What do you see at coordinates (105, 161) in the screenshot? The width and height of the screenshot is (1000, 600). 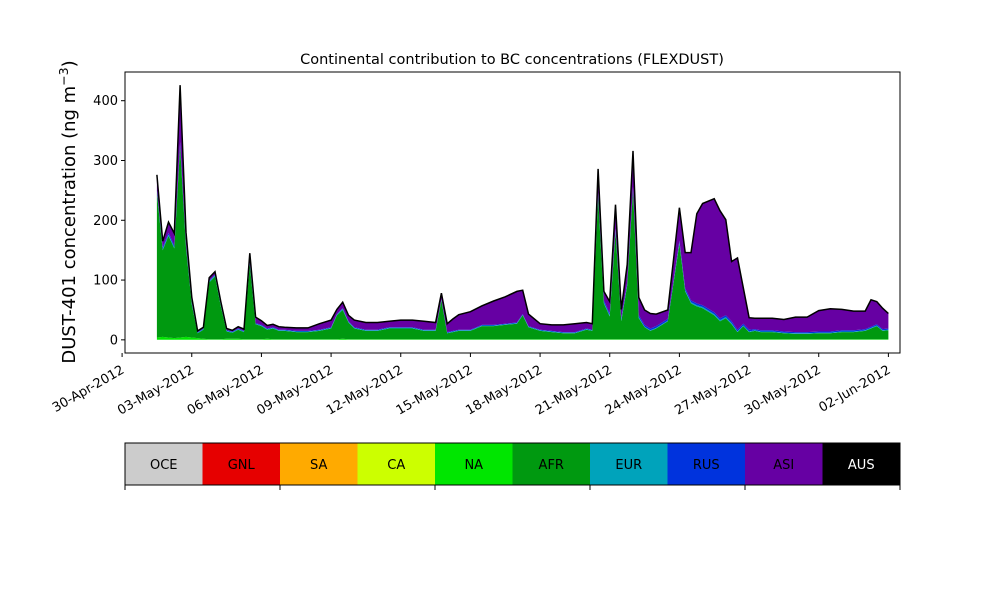 I see `y-tick-label: 300` at bounding box center [105, 161].